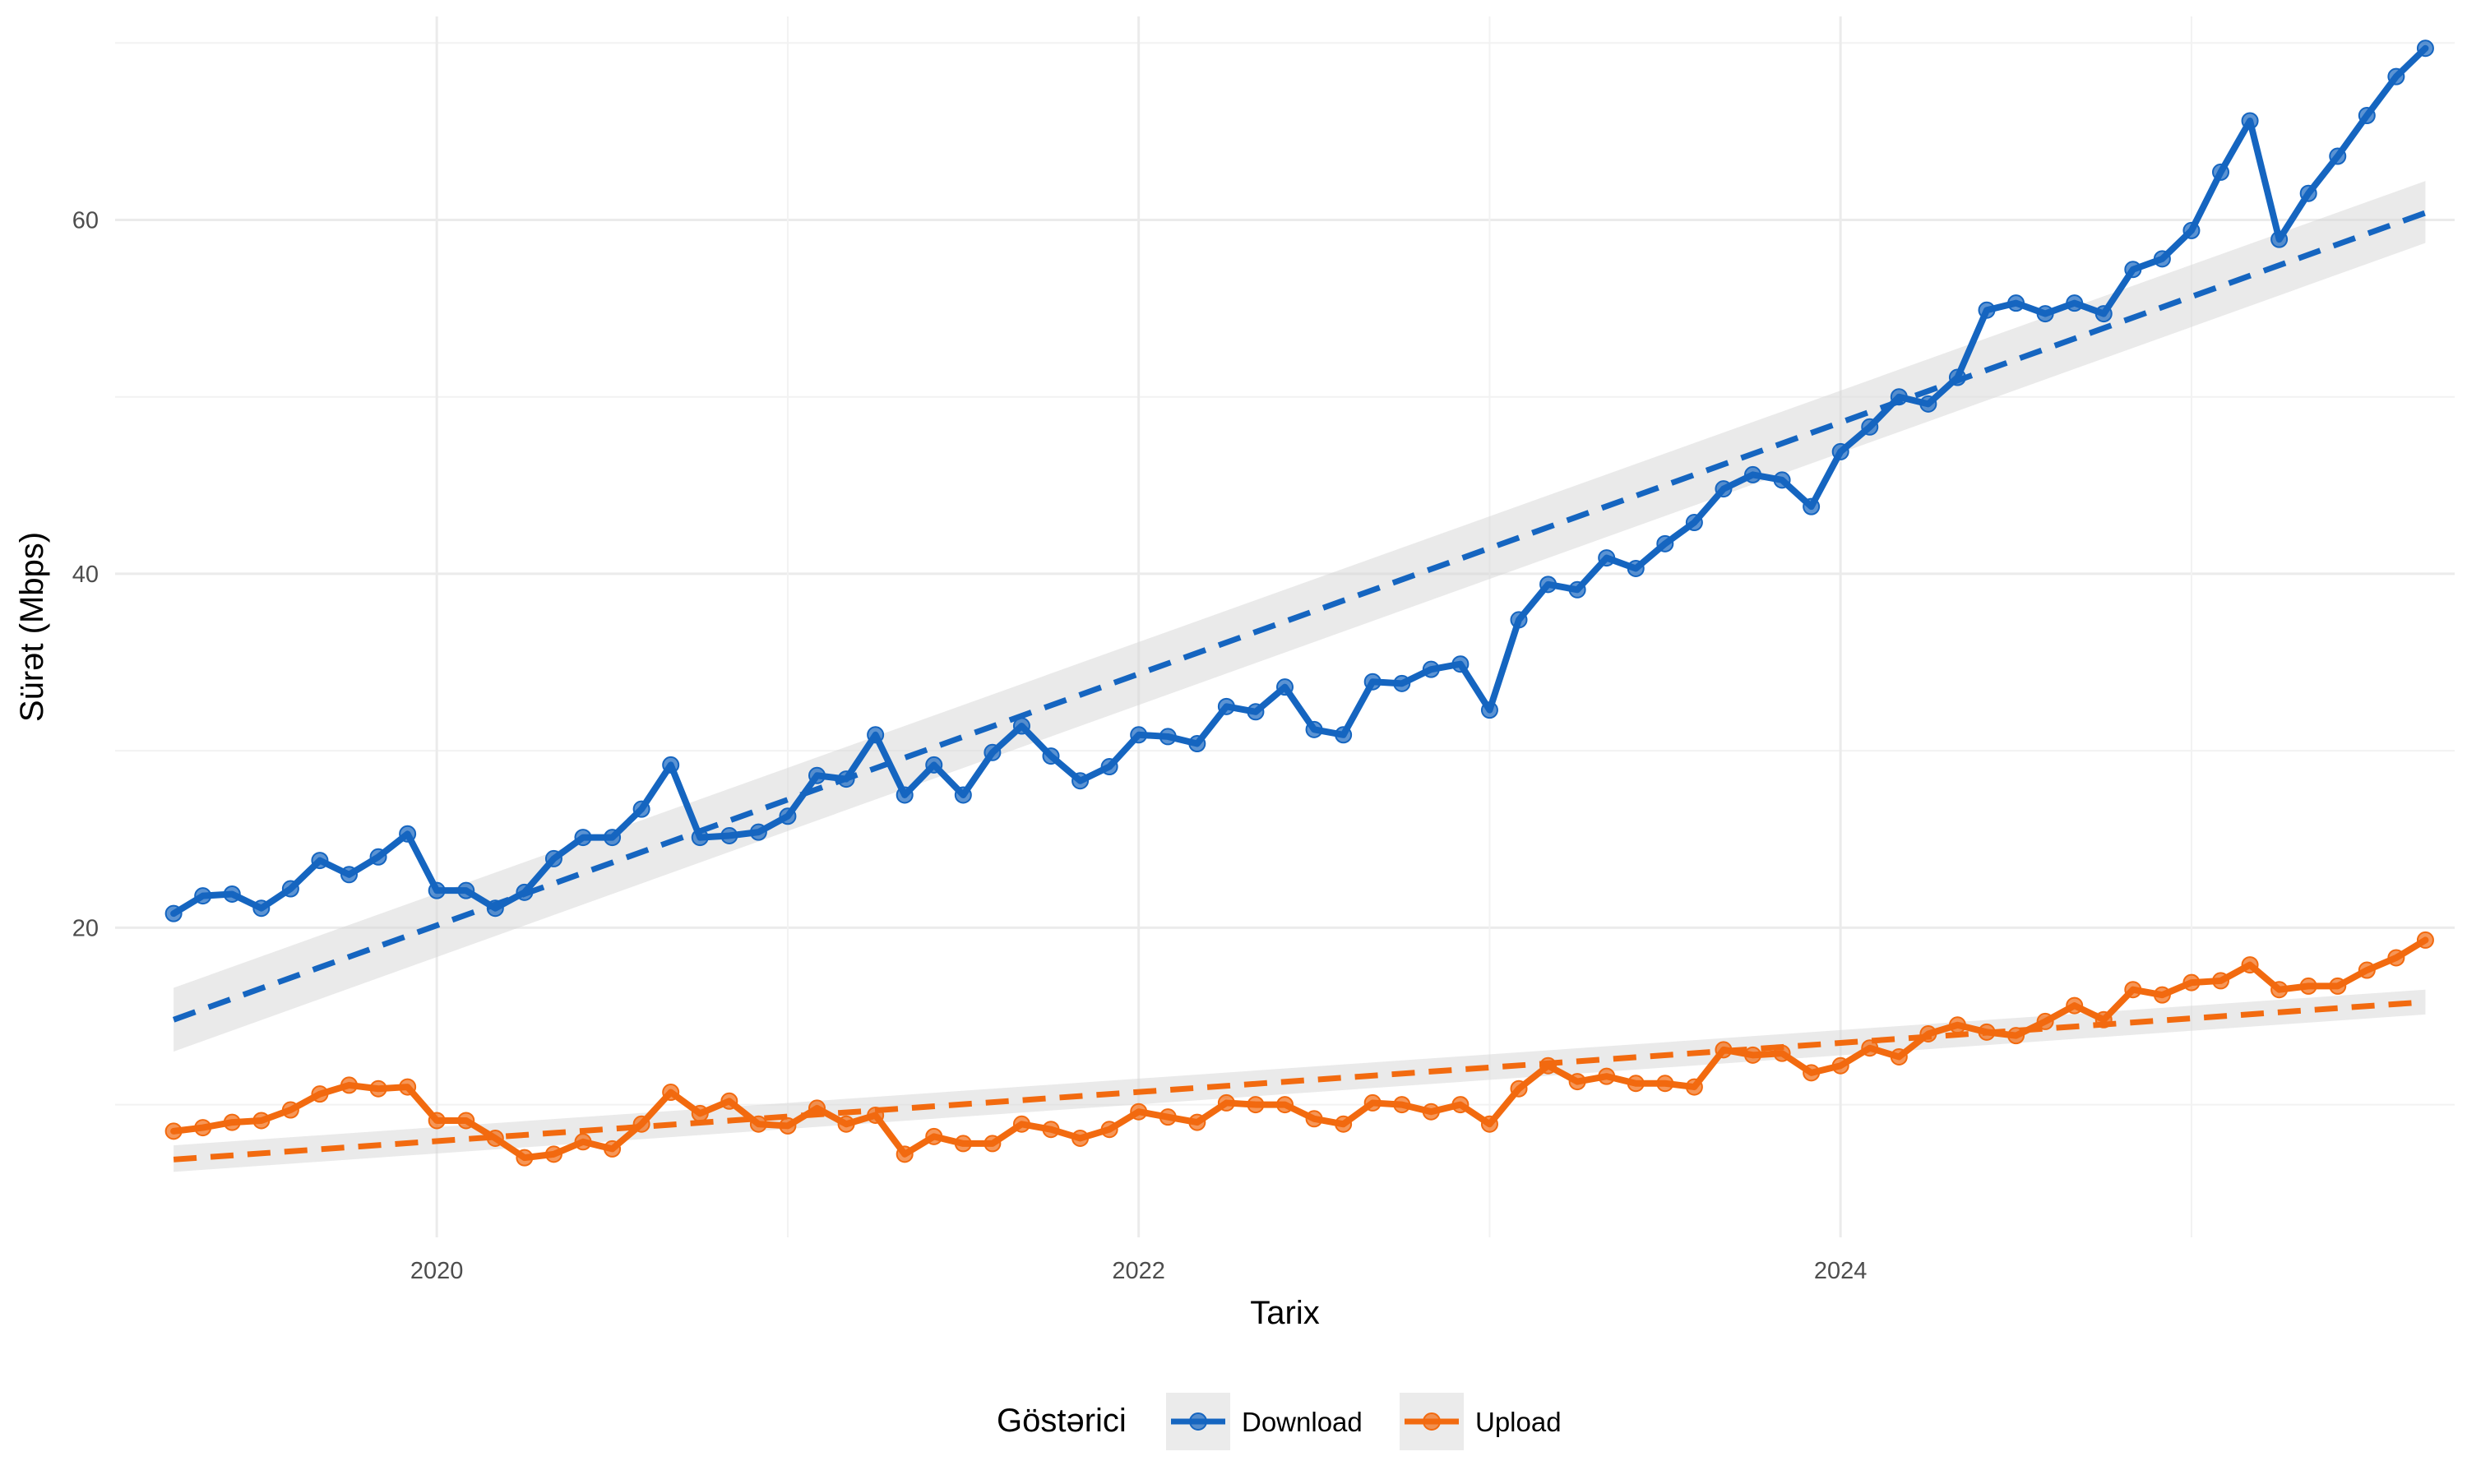 The width and height of the screenshot is (2467, 1484). Describe the element at coordinates (1062, 1421) in the screenshot. I see `legend-title: Göstərici` at that location.